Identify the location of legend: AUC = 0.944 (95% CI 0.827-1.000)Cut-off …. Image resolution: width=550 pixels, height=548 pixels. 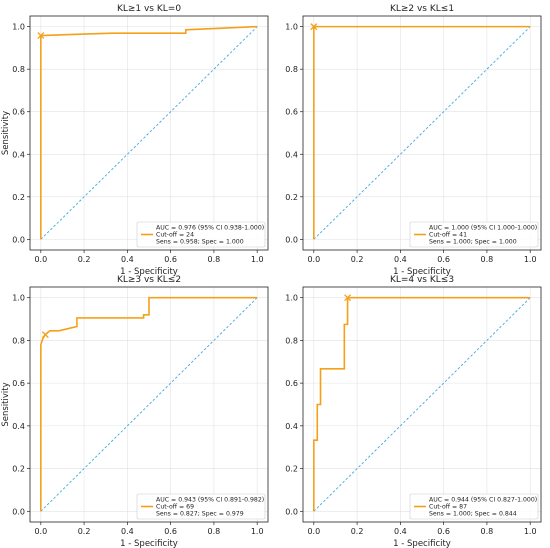
(474, 506).